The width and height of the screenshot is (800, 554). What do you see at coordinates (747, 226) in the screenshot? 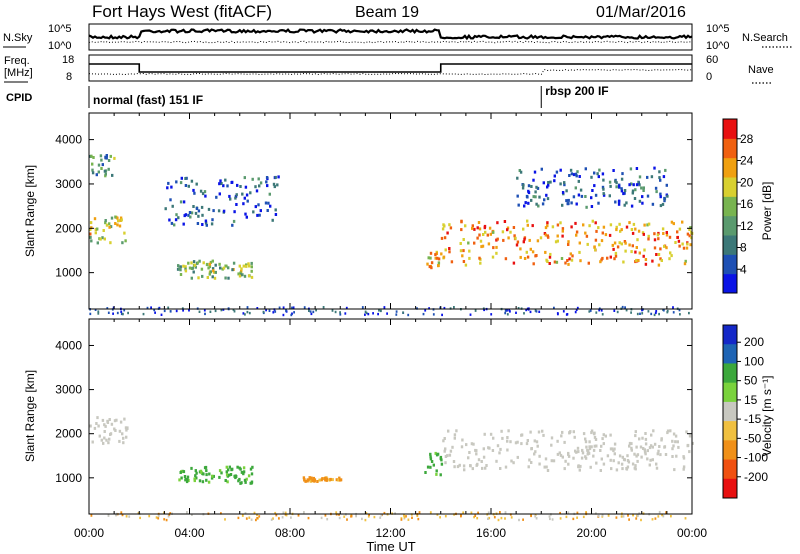
I see `colorbar-tick-label: 12` at bounding box center [747, 226].